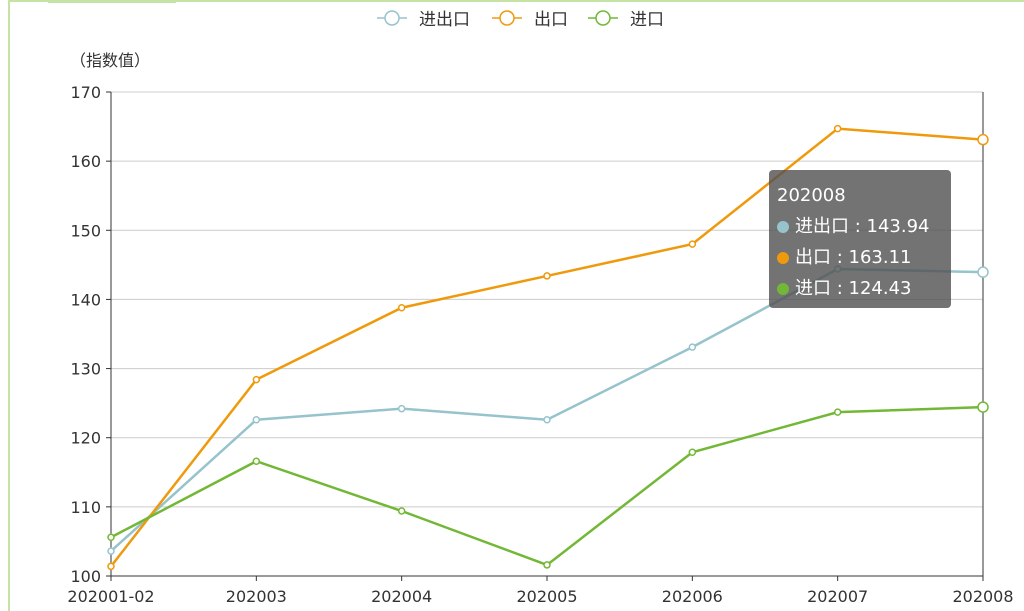 The image size is (1024, 611). I want to click on y-tick-label: 140, so click(85, 299).